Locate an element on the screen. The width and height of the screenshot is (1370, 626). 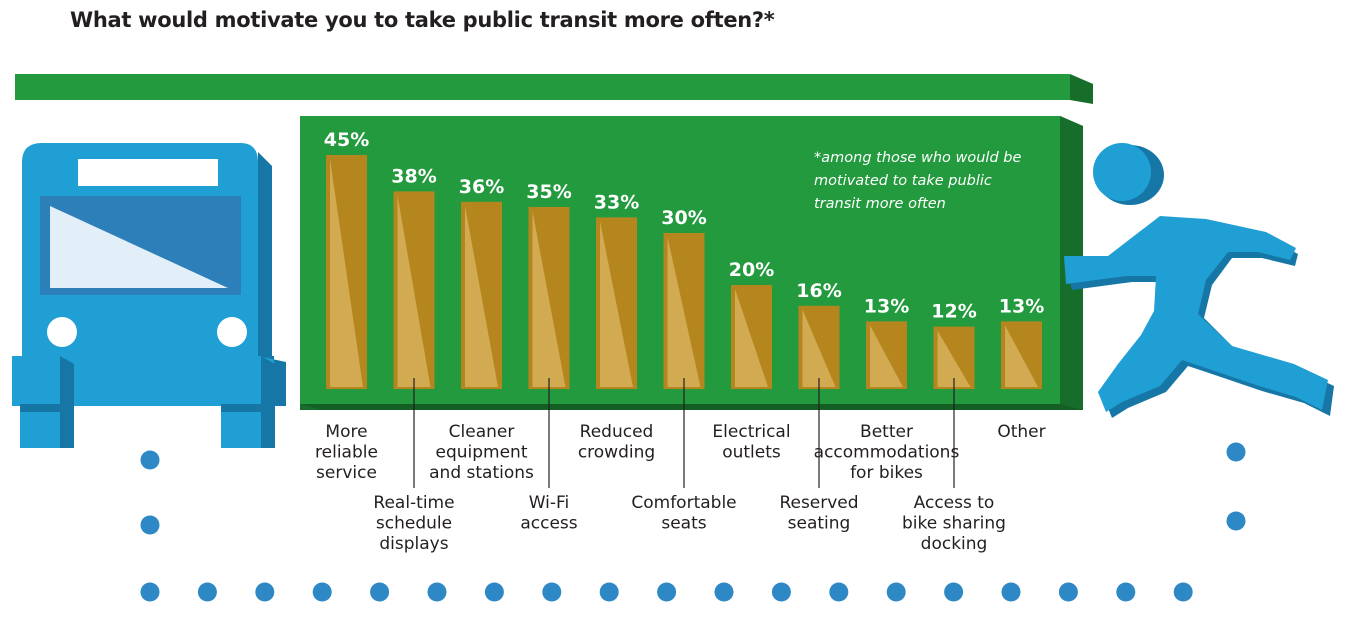
category-label-line: Other is located at coordinates (1021, 432).